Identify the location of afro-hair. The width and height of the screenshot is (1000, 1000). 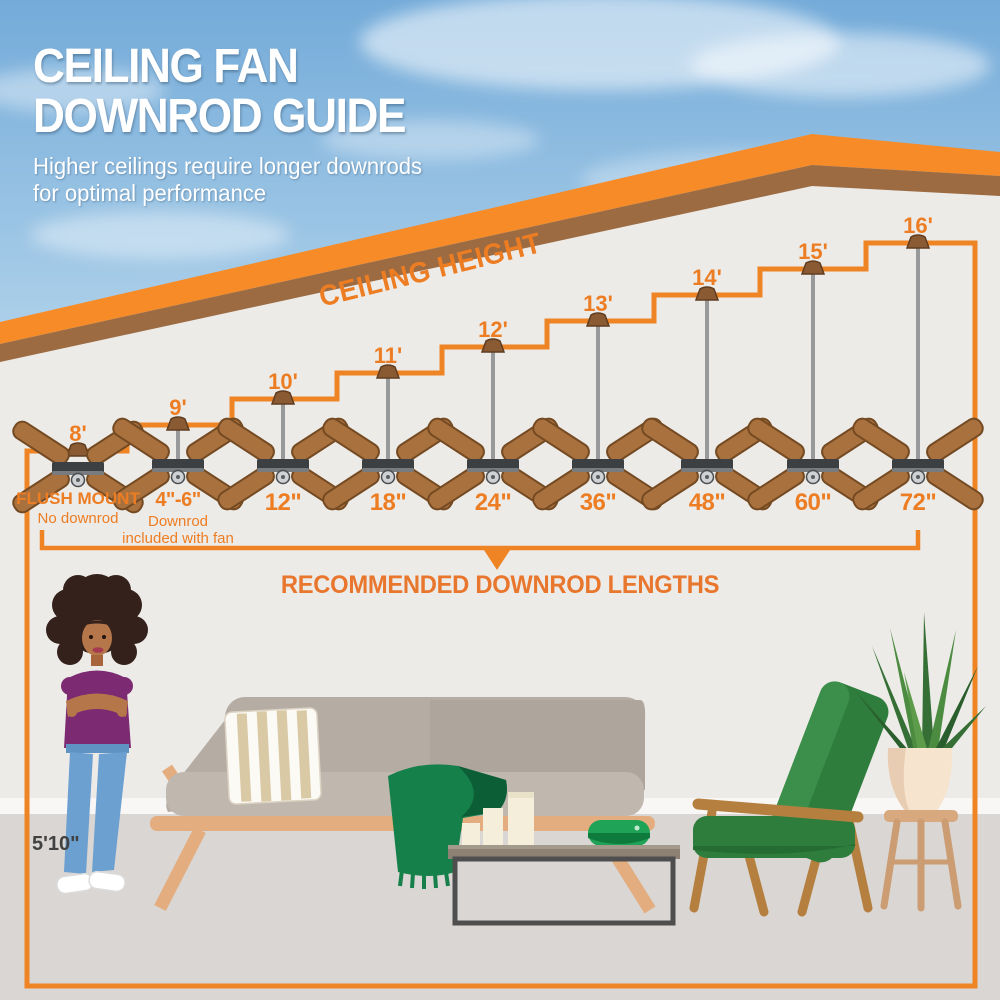
(97, 619).